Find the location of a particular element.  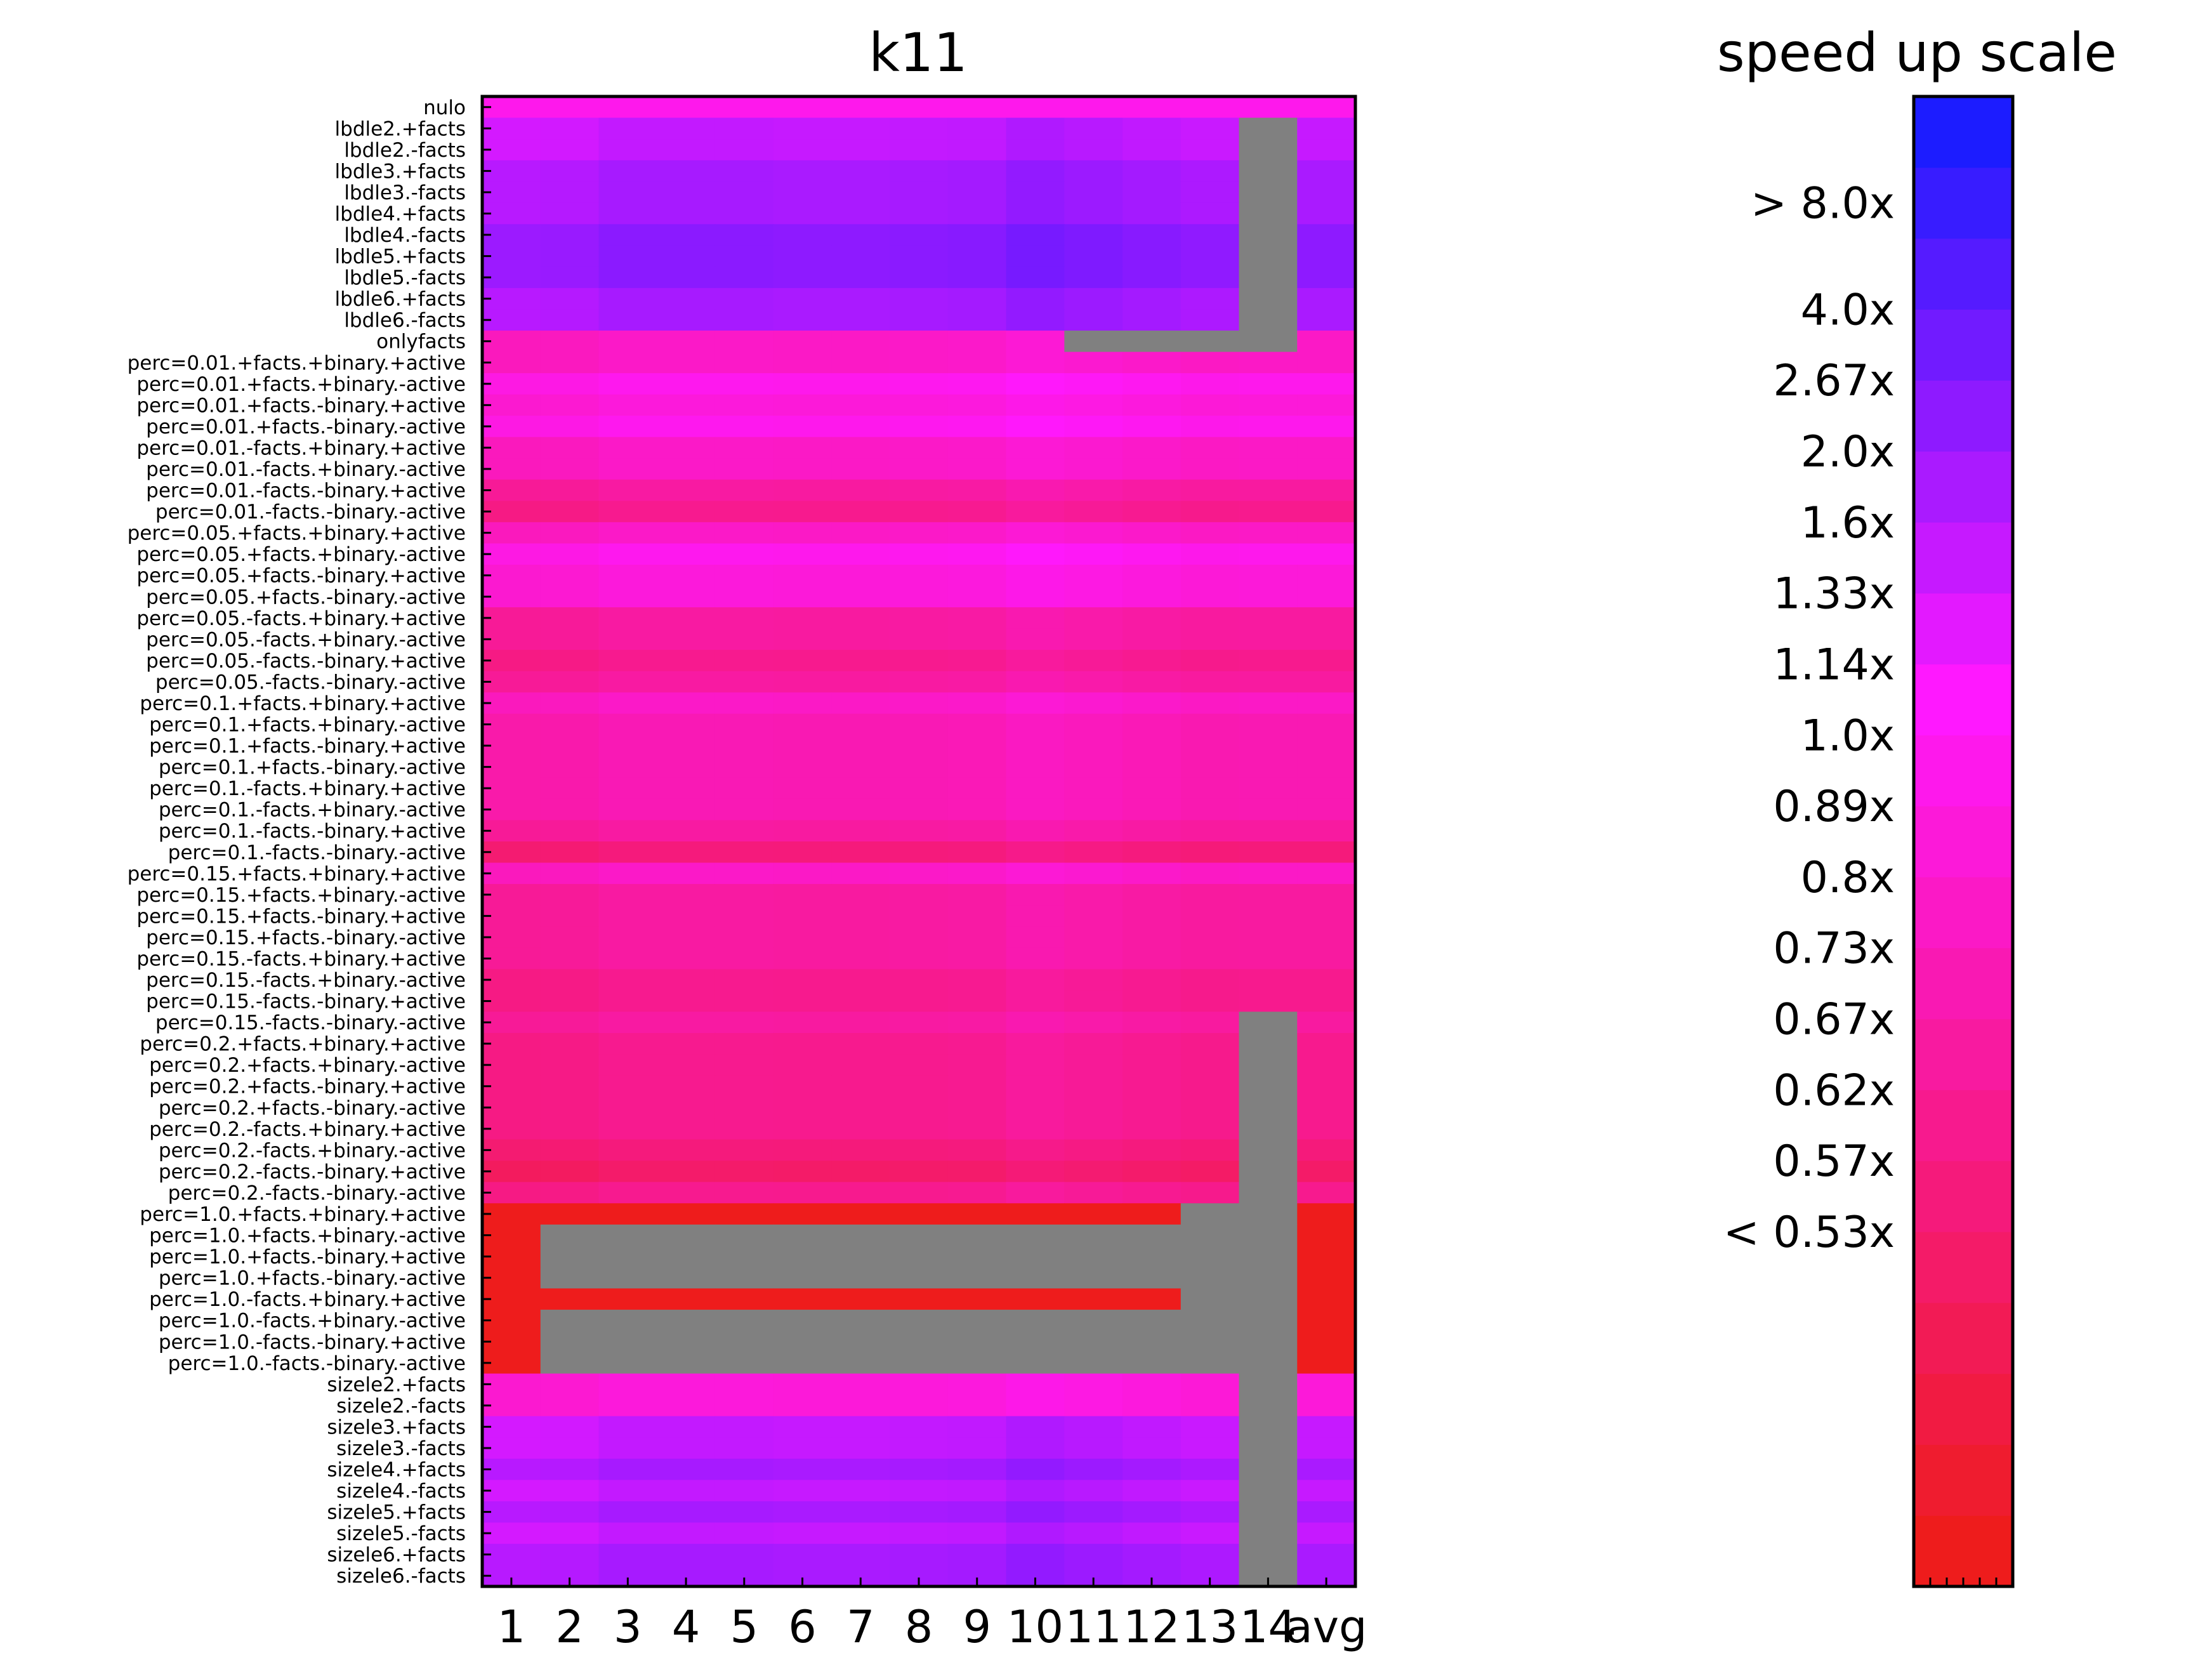

column-label: 1 is located at coordinates (511, 1627).